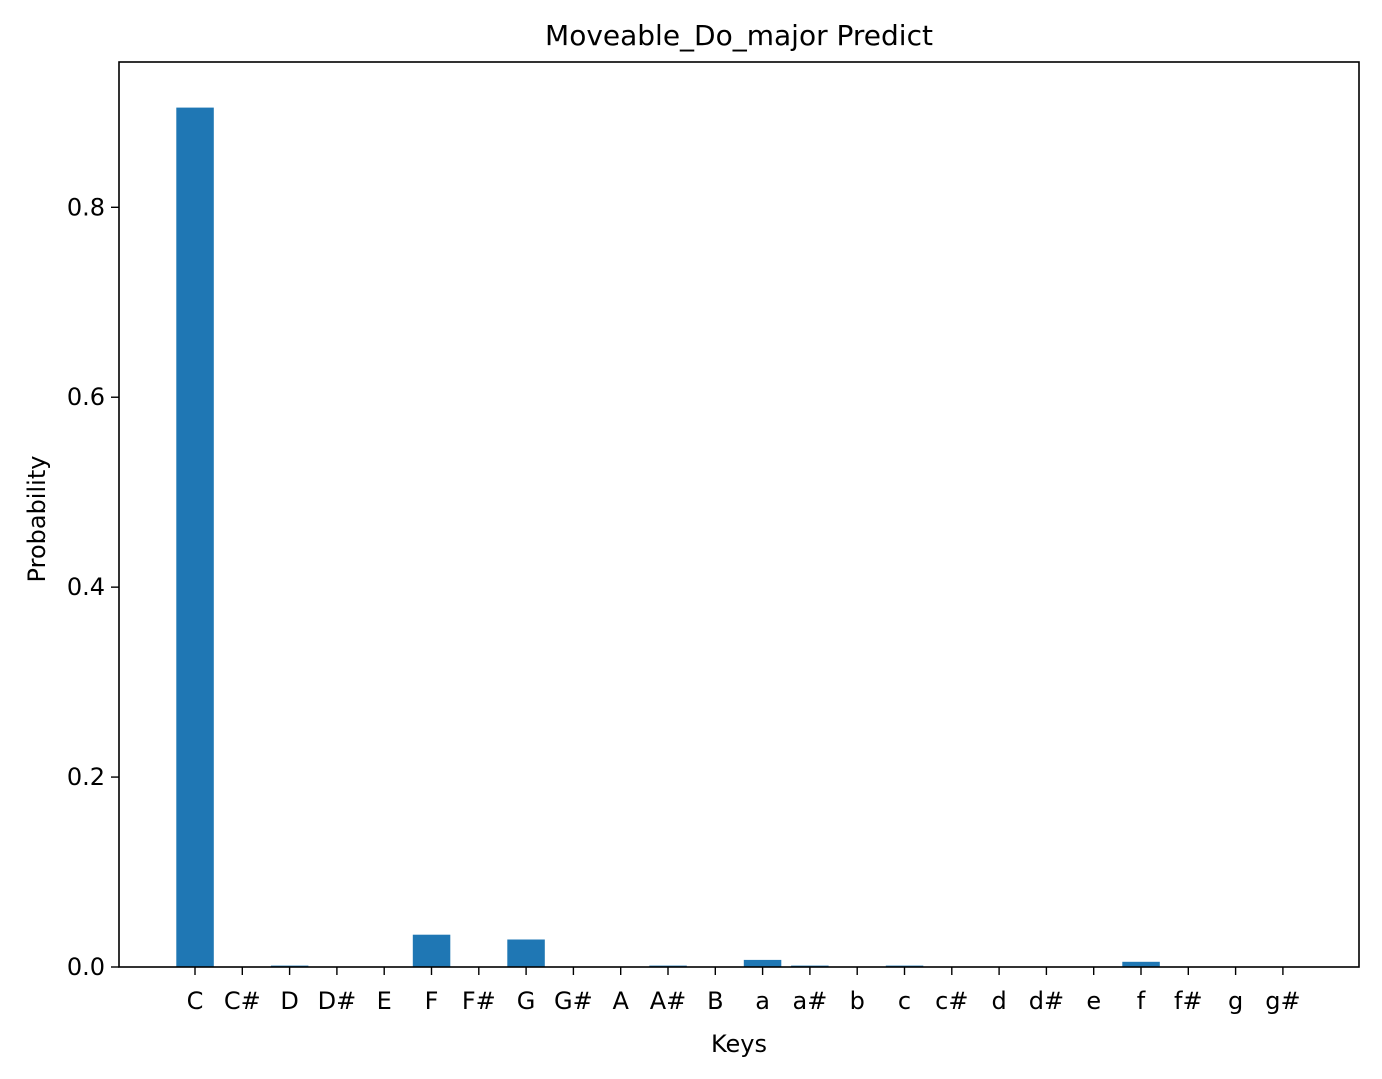 This screenshot has width=1382, height=1079. I want to click on x-tick-label: c, so click(904, 1001).